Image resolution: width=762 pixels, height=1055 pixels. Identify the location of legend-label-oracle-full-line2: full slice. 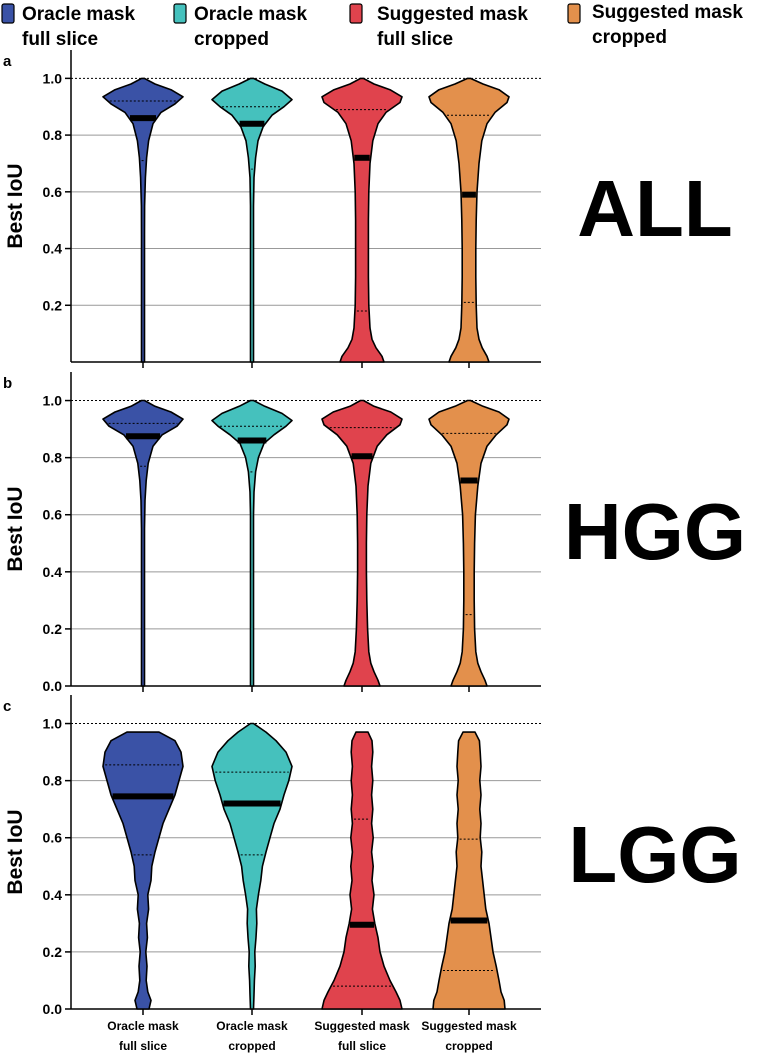
(60, 39).